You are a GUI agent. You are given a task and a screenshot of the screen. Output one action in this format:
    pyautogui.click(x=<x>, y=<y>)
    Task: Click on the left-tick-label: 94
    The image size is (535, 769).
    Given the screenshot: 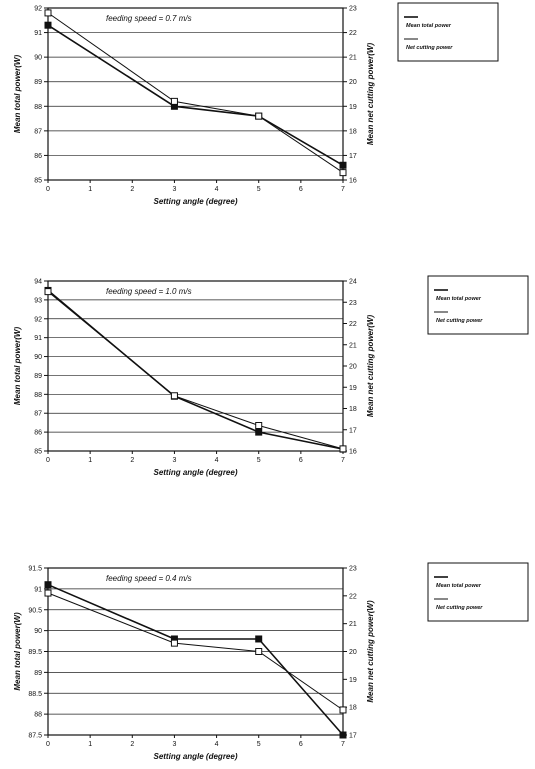 What is the action you would take?
    pyautogui.click(x=38, y=282)
    